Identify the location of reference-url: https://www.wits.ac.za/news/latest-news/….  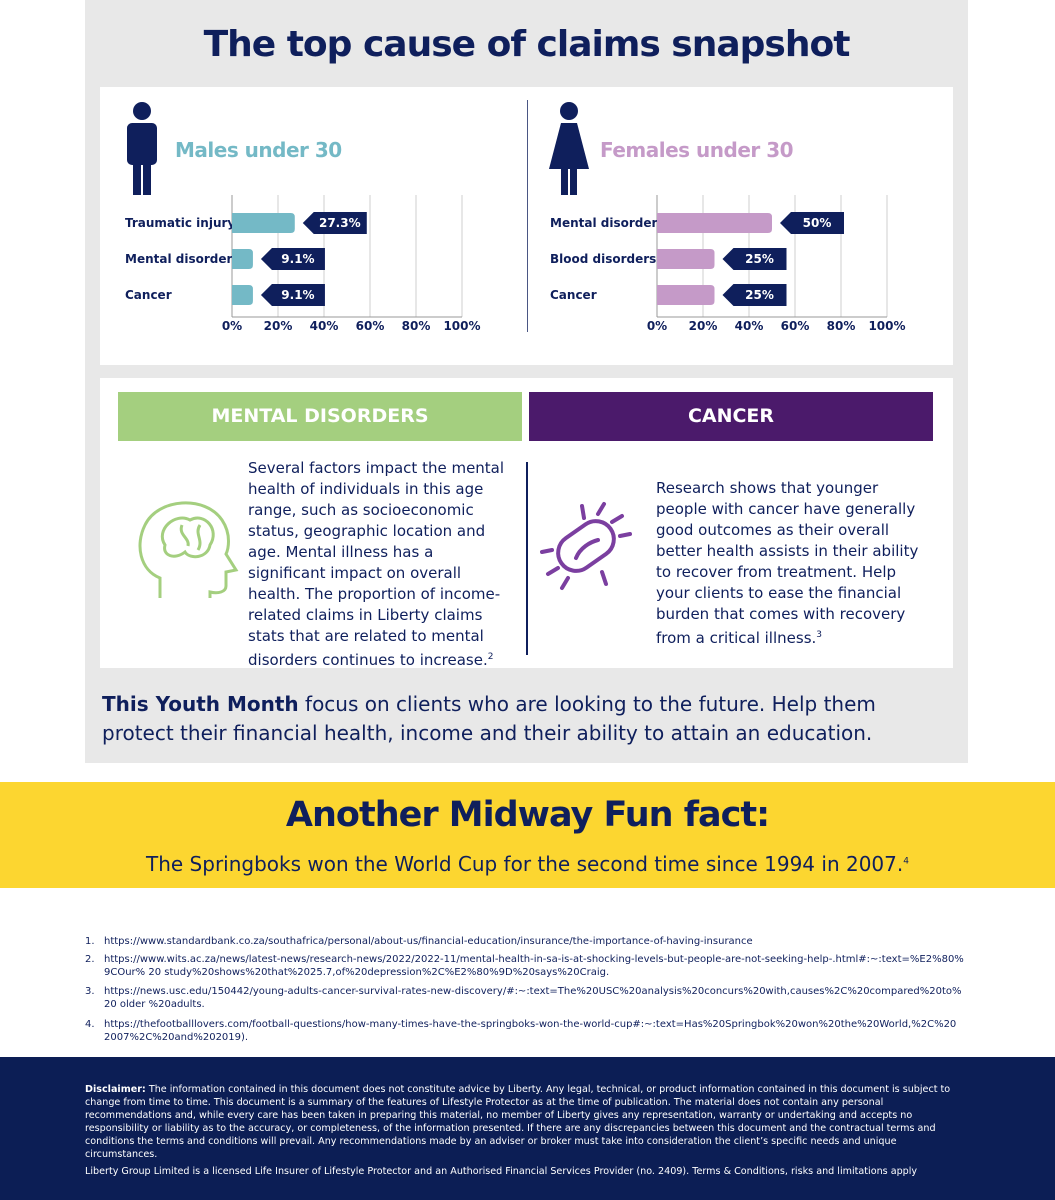
(534, 966).